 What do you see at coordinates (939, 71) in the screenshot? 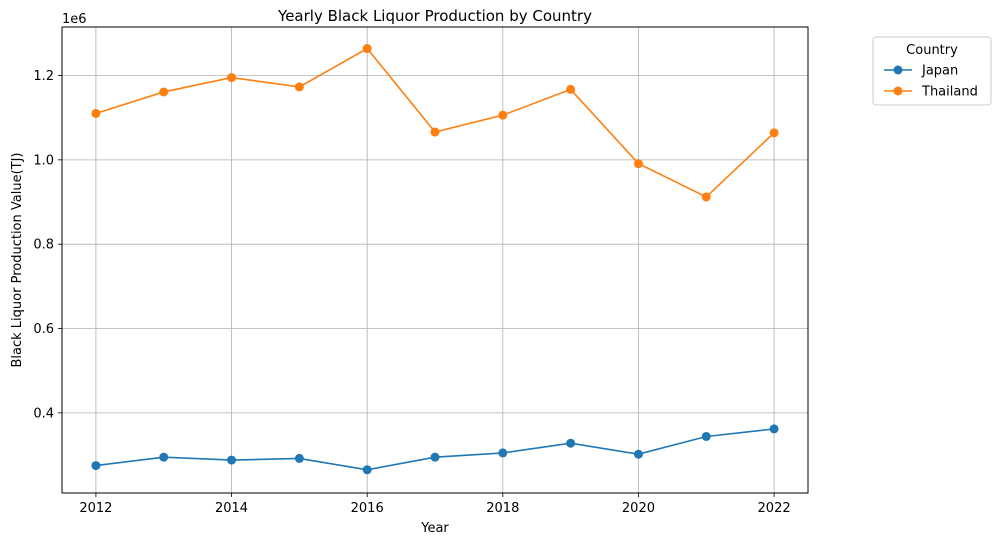
I see `legend-label: Japan` at bounding box center [939, 71].